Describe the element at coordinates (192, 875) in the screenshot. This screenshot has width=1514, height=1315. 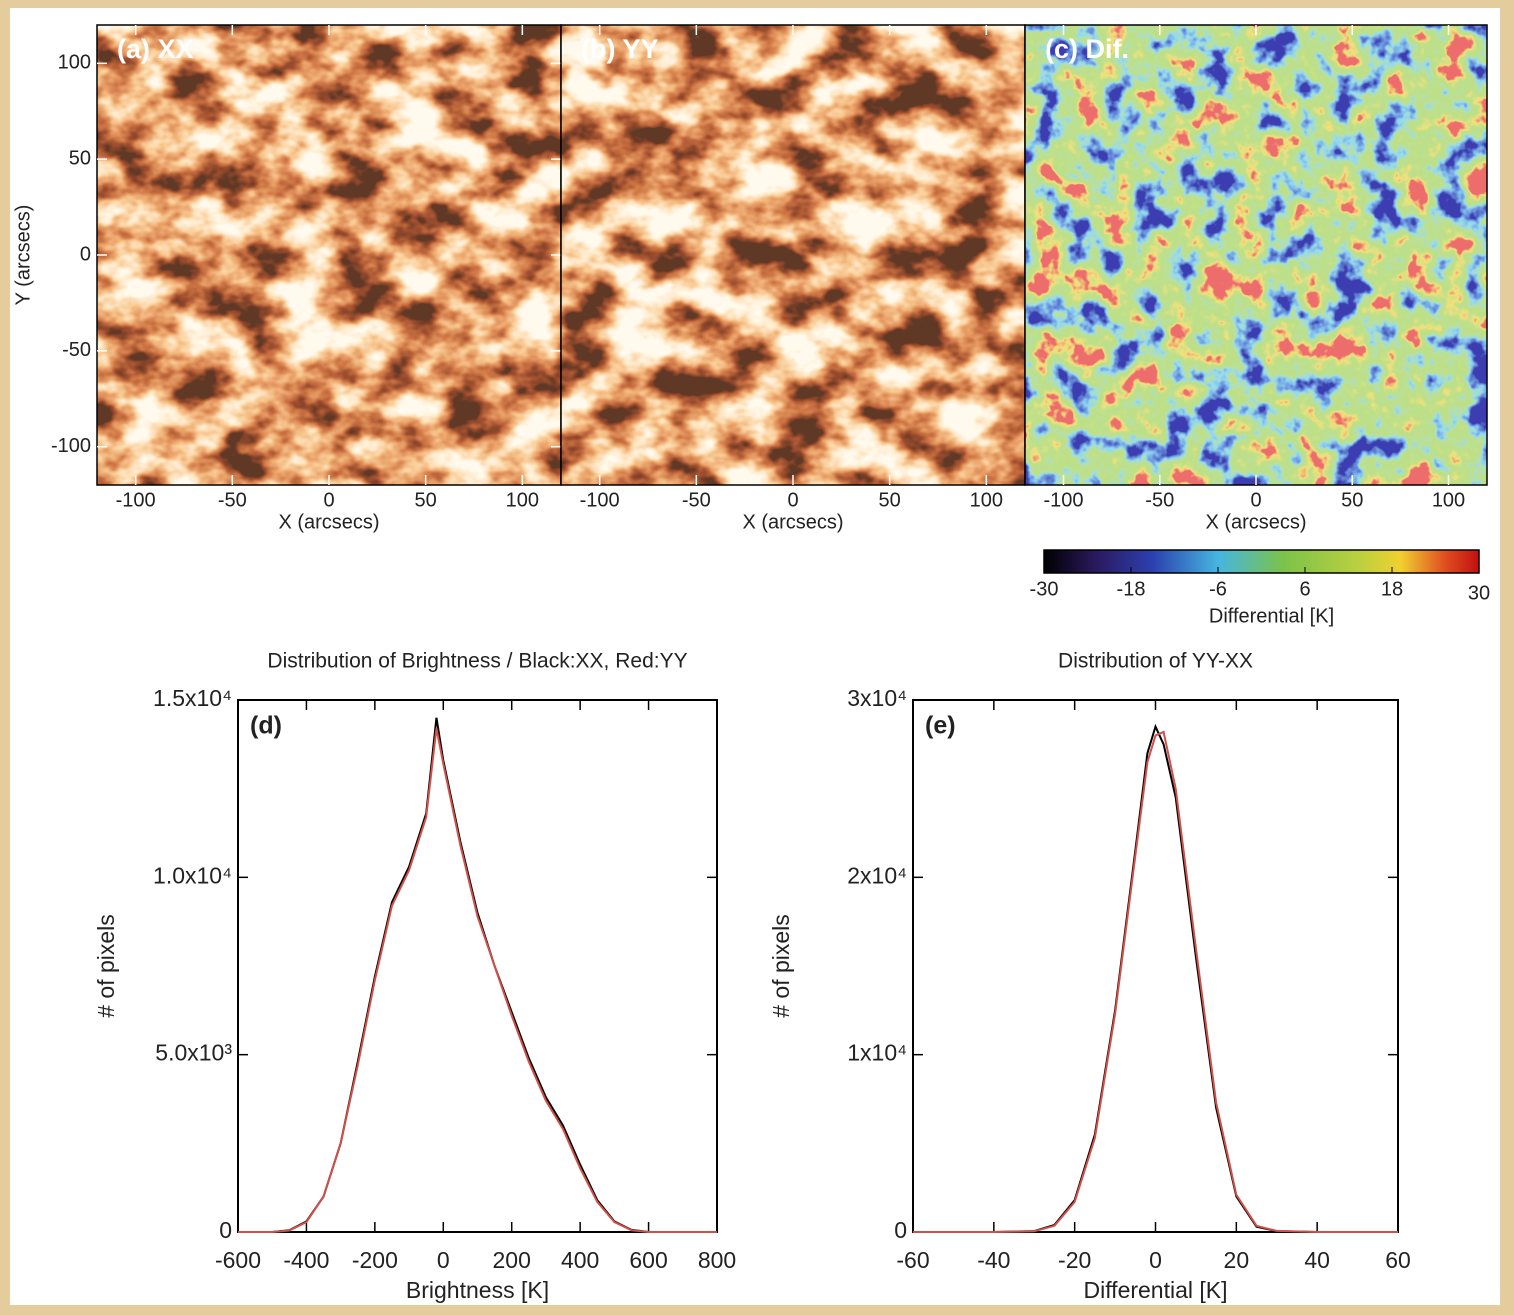
I see `y-tick-label: 1.0x10⁴` at that location.